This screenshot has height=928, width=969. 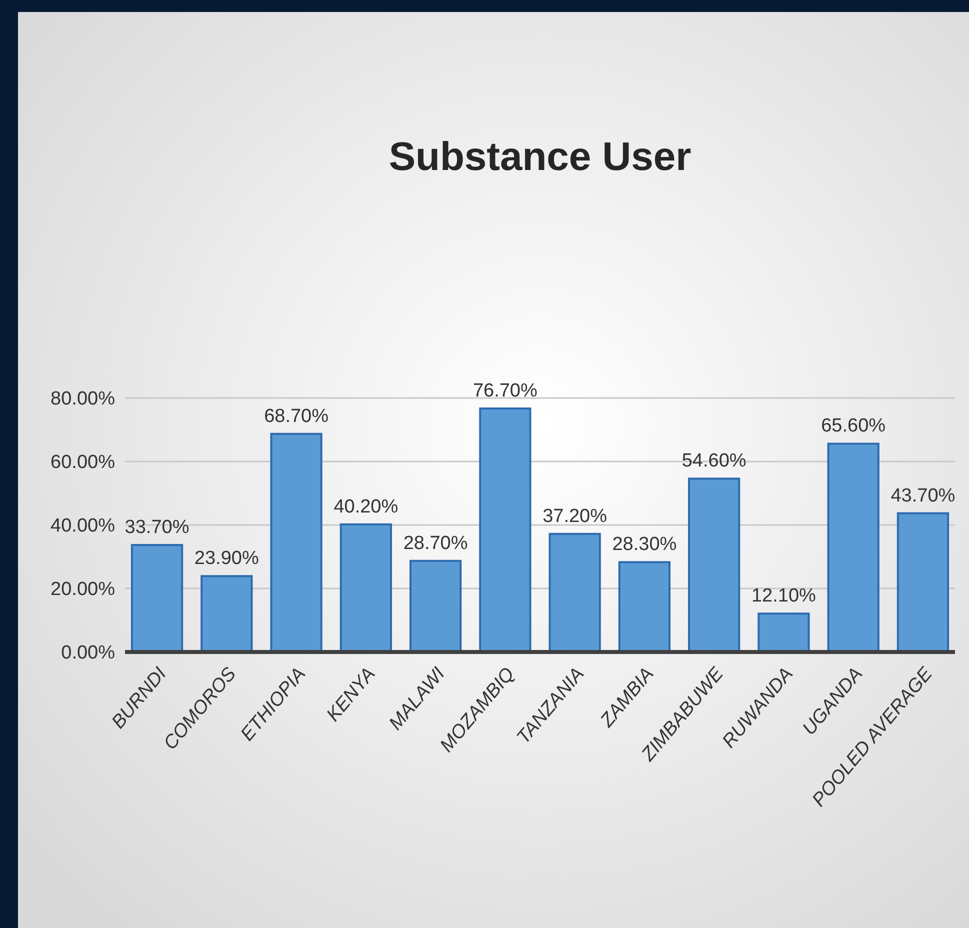 I want to click on data-label: 40.20%, so click(x=366, y=507).